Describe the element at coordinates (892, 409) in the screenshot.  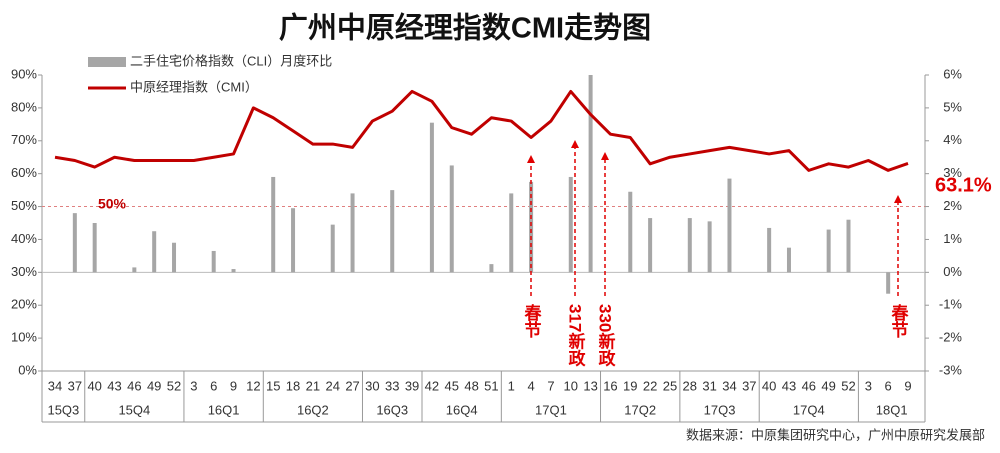
I see `quarter-label: 18Q1` at that location.